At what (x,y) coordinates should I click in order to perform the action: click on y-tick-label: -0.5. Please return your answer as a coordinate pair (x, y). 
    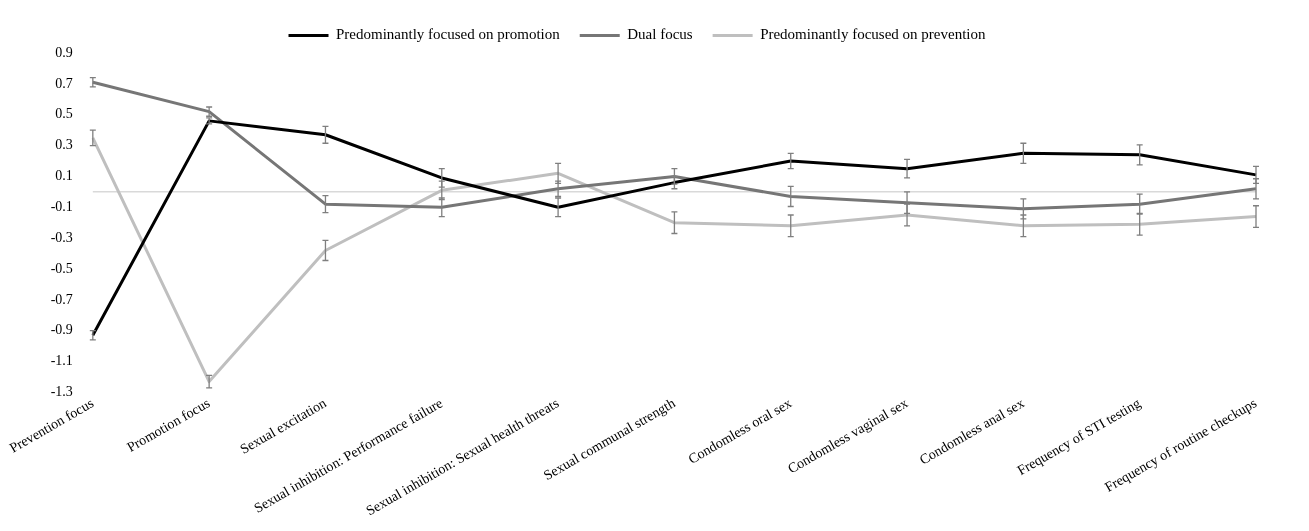
    Looking at the image, I should click on (61, 268).